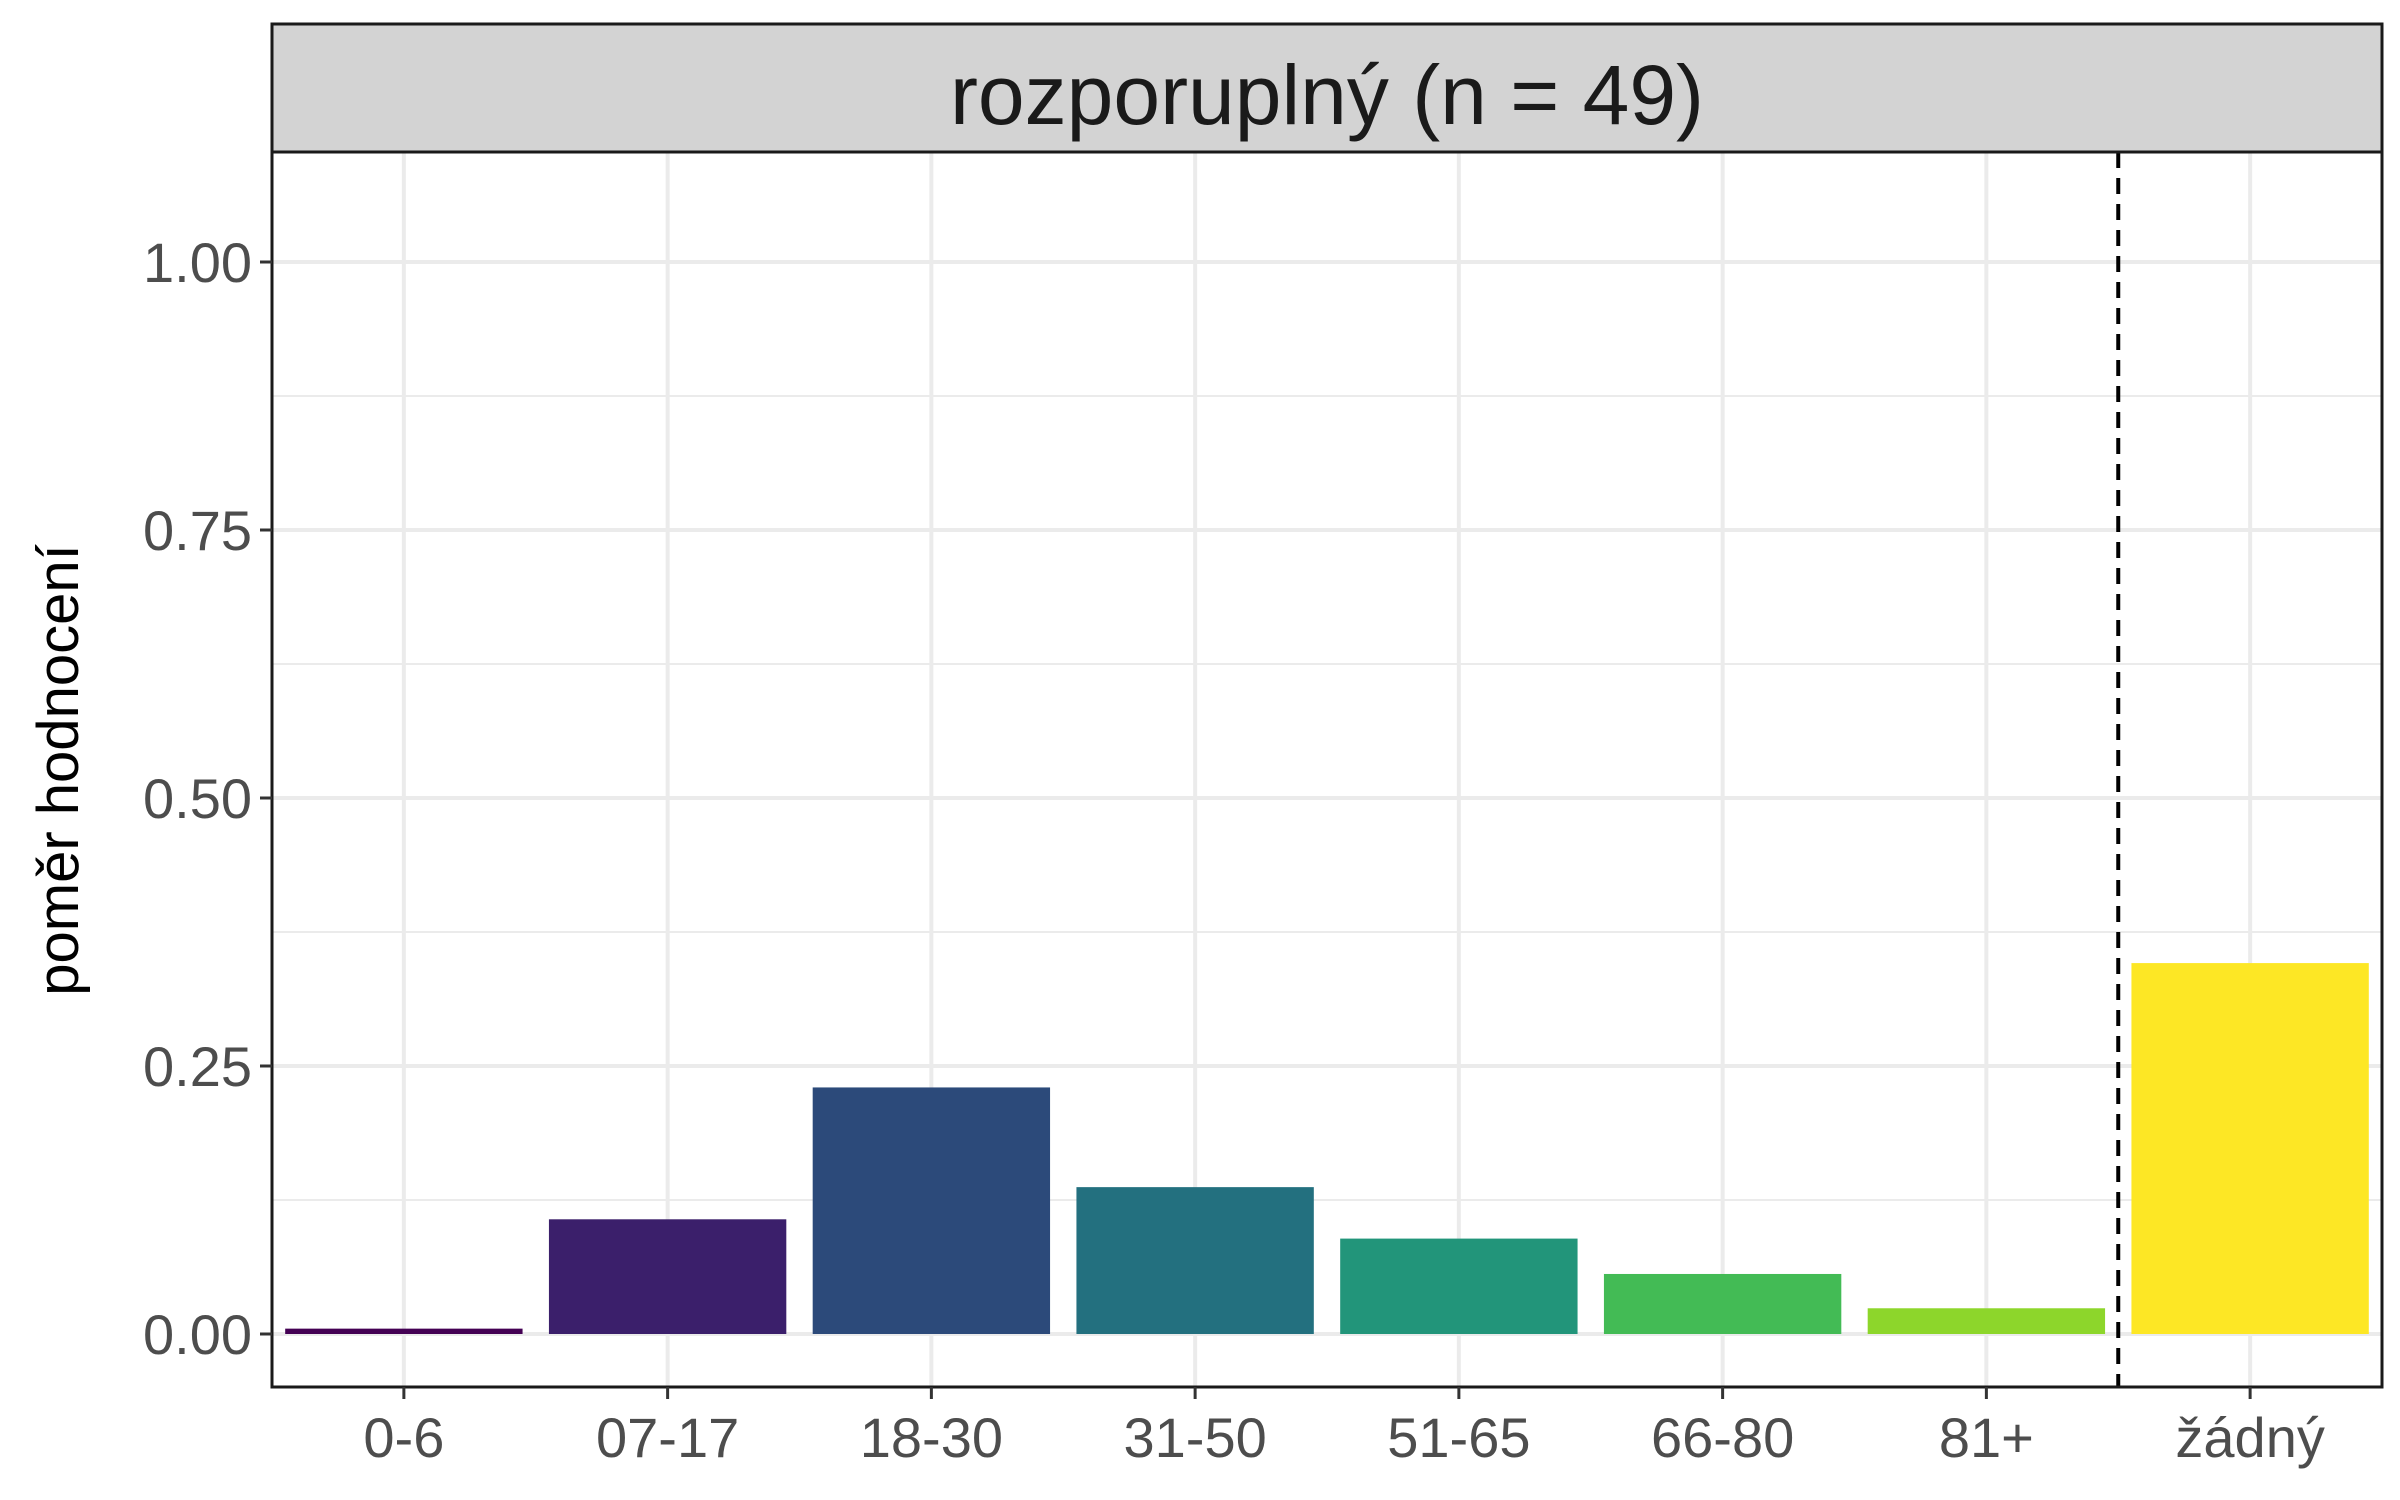 The image size is (2400, 1500). Describe the element at coordinates (197, 530) in the screenshot. I see `y-tick-label-3: 0.75` at that location.